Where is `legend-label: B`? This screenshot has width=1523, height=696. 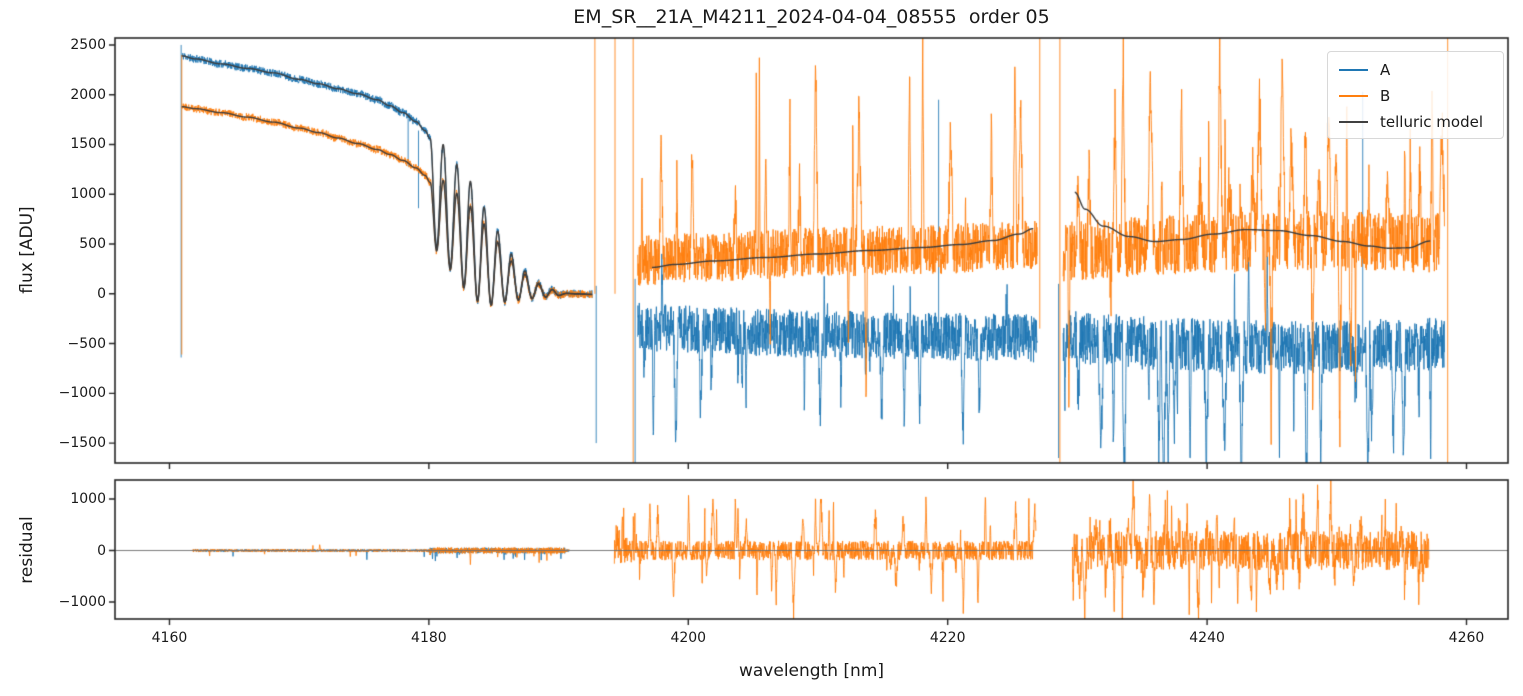
legend-label: B is located at coordinates (1385, 96).